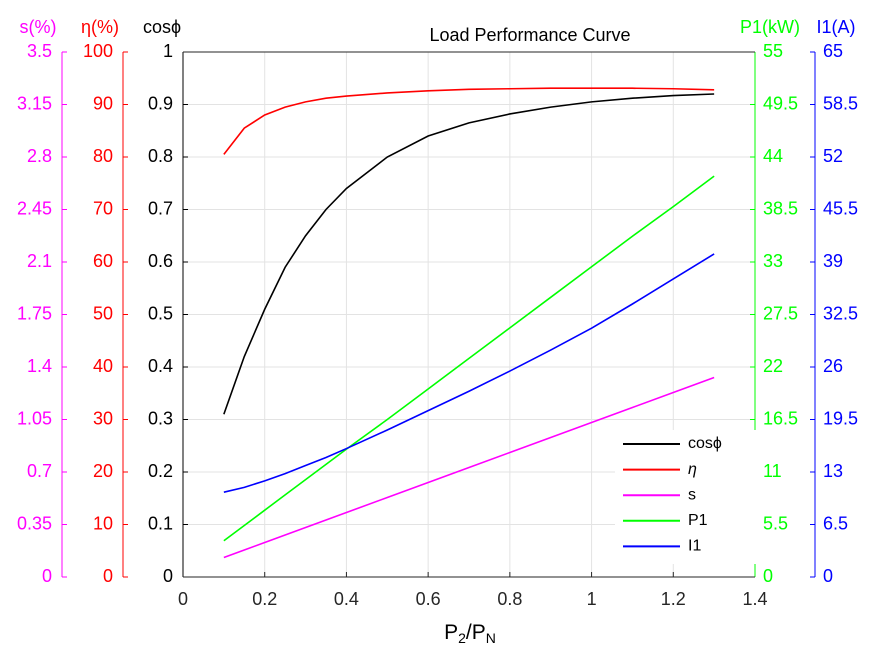 This screenshot has width=875, height=661. Describe the element at coordinates (840, 313) in the screenshot. I see `y-tick-label: 32.5` at that location.